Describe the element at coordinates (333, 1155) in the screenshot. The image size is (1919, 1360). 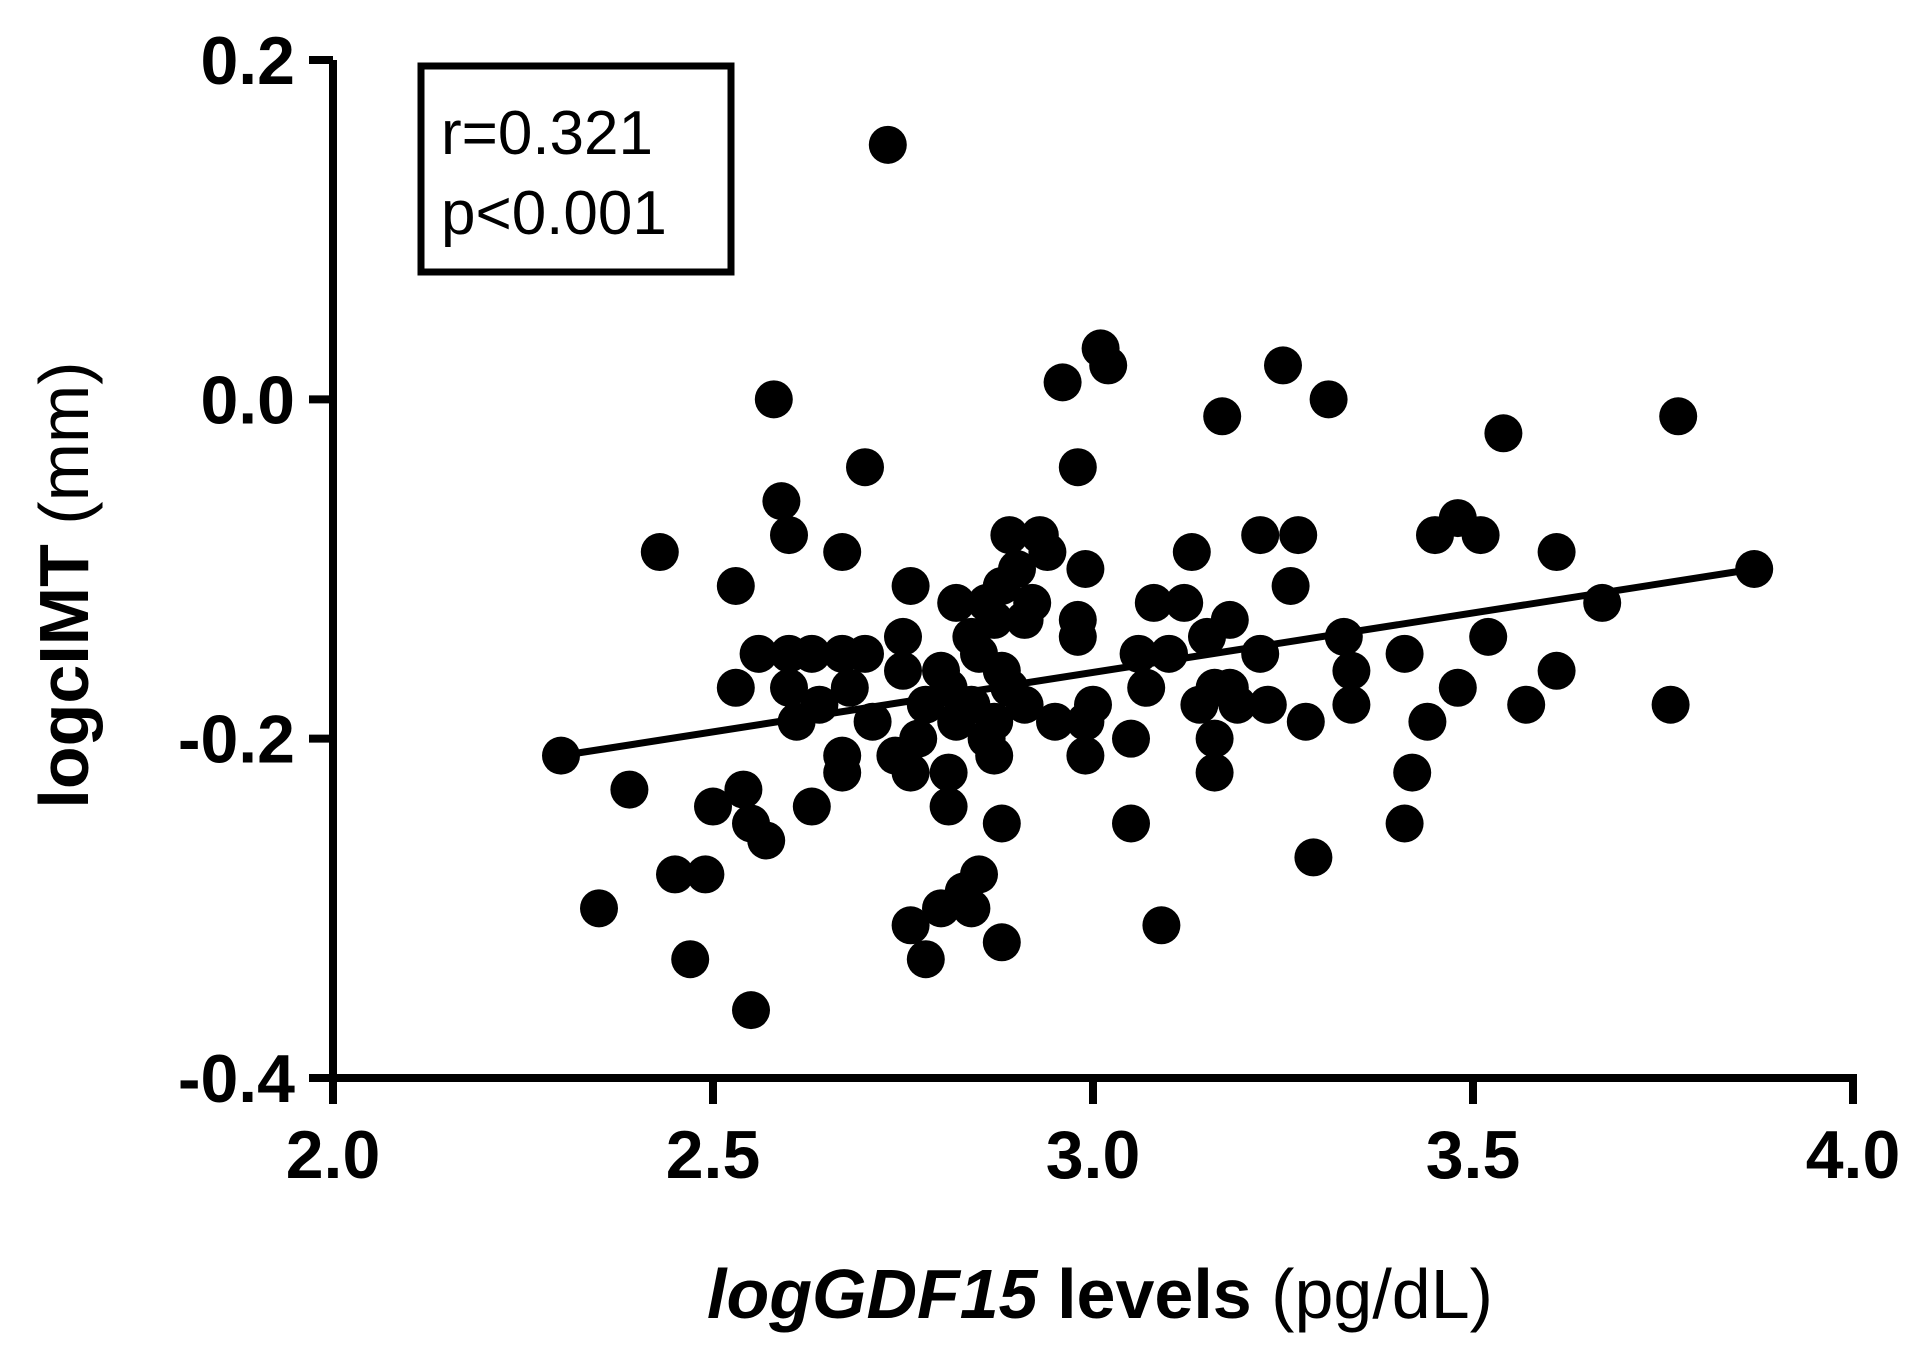
I see `x-tick-label: 2.0` at that location.